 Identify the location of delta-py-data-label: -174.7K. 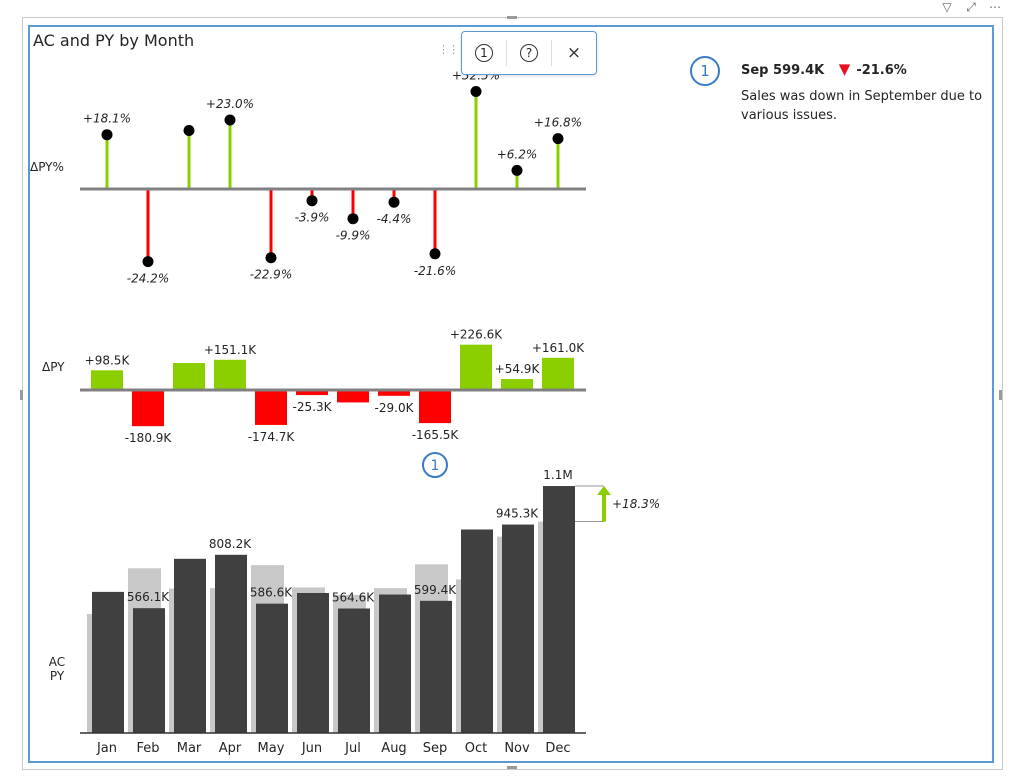
(272, 437).